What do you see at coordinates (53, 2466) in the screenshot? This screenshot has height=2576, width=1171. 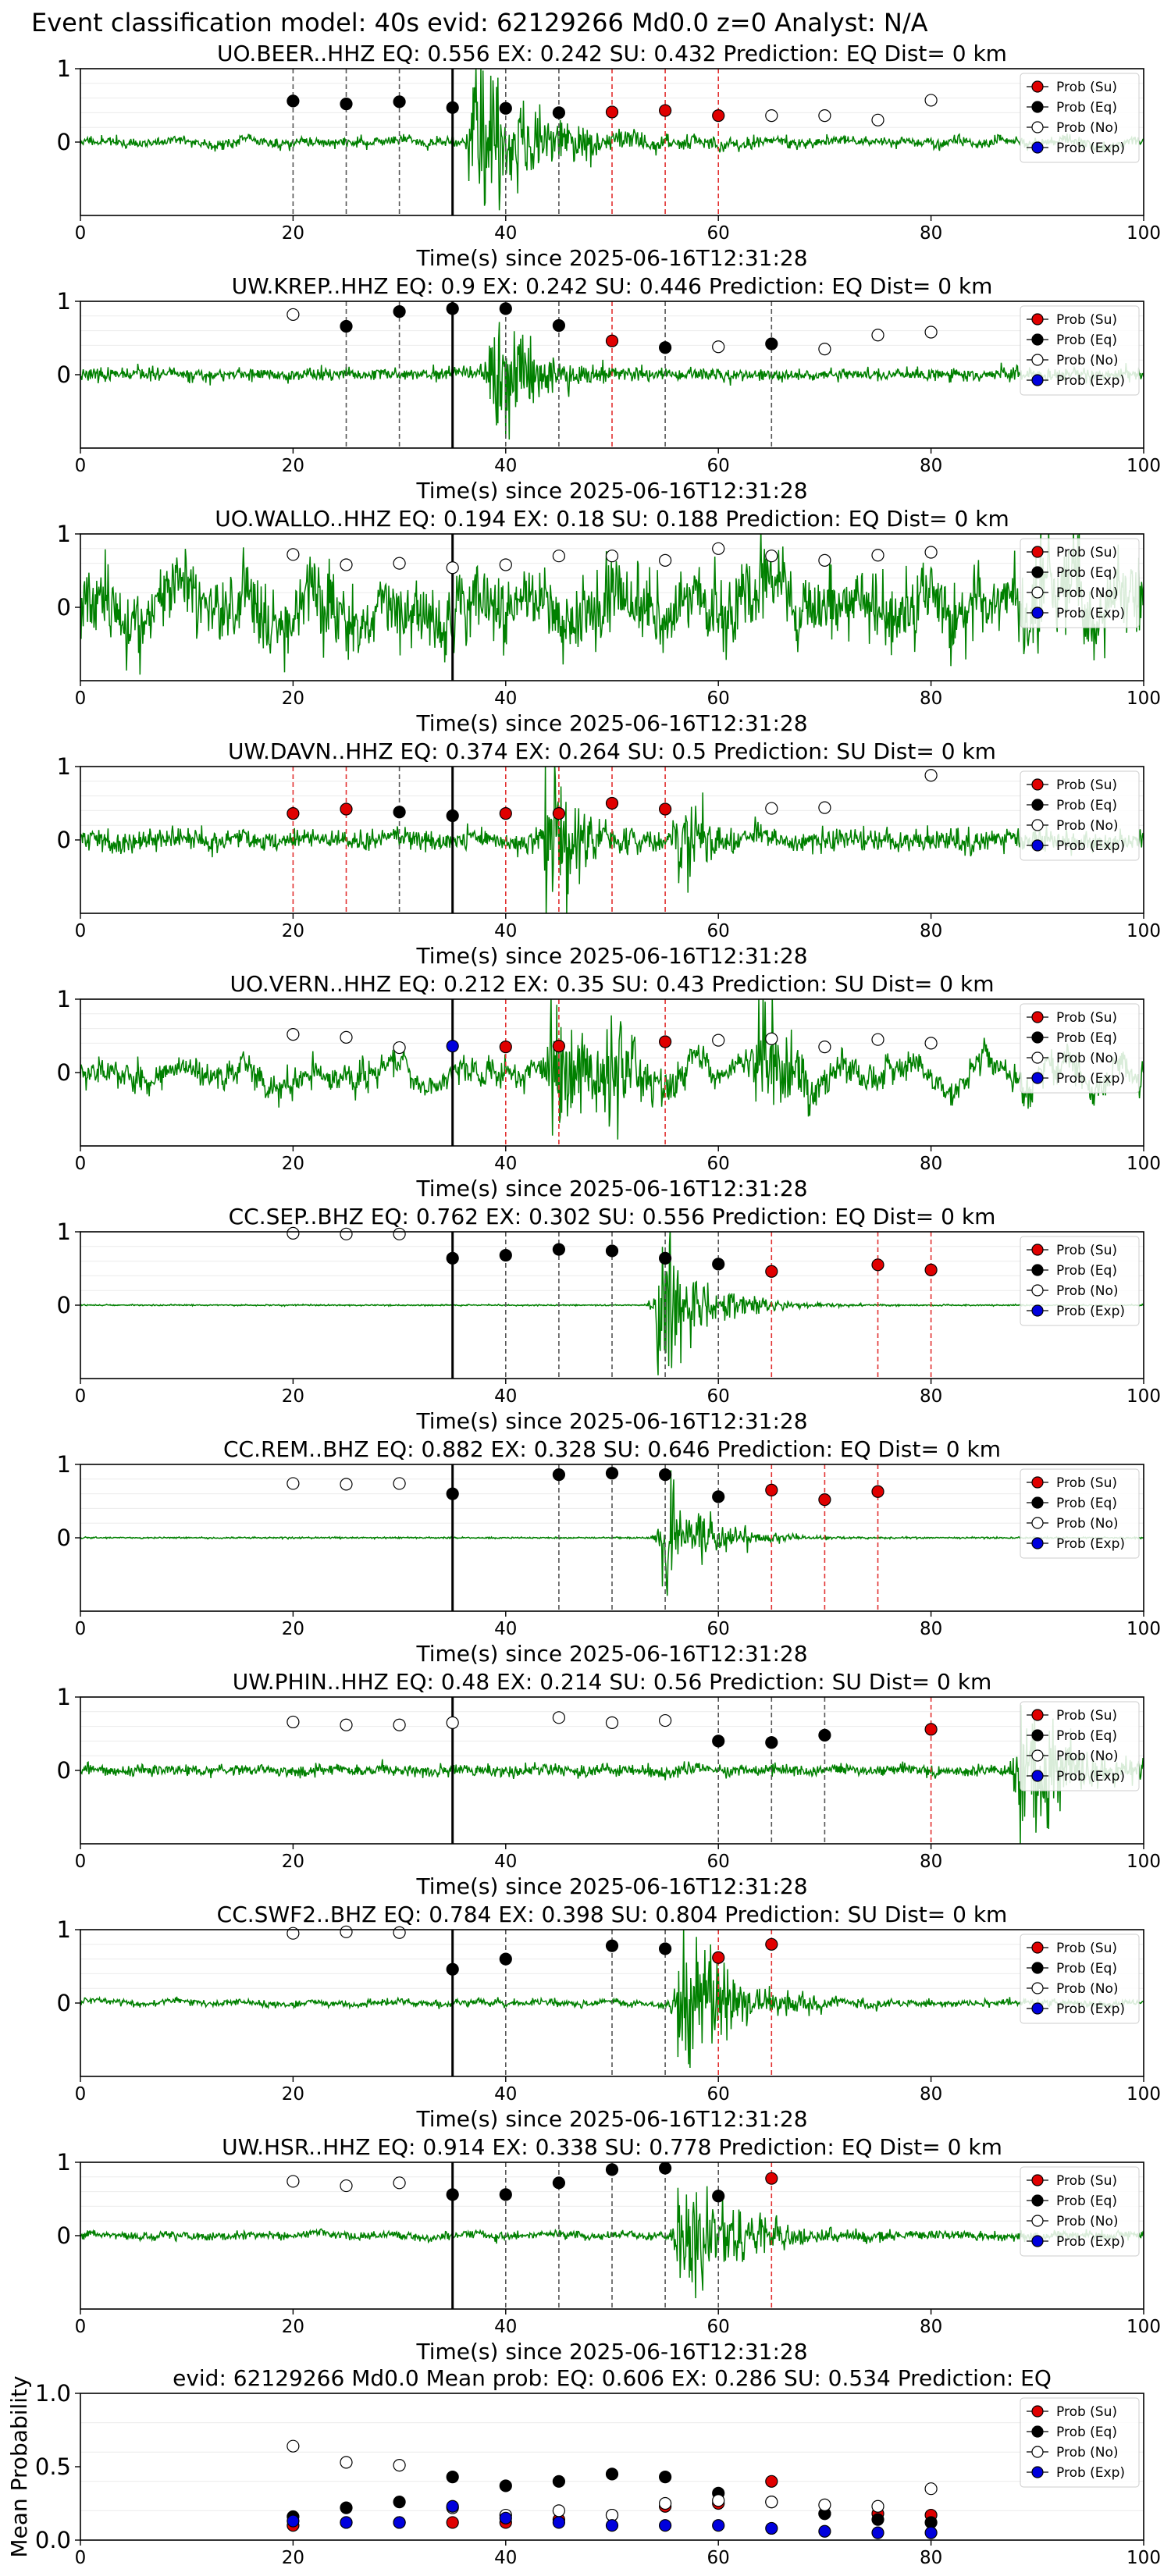 I see `y-tick-label: 0.5` at bounding box center [53, 2466].